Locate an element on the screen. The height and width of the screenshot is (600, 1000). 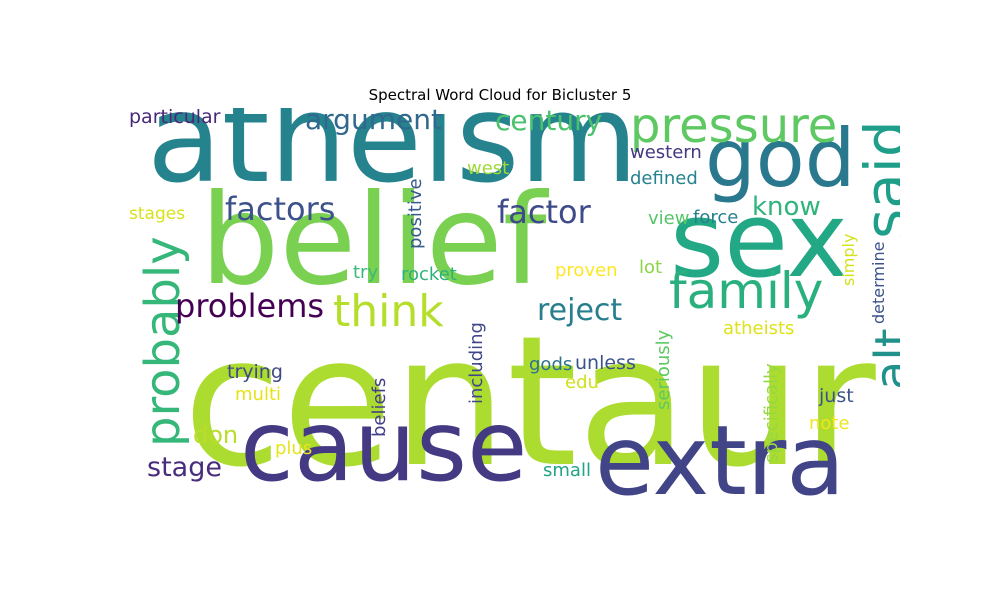
word-view: view is located at coordinates (669, 218).